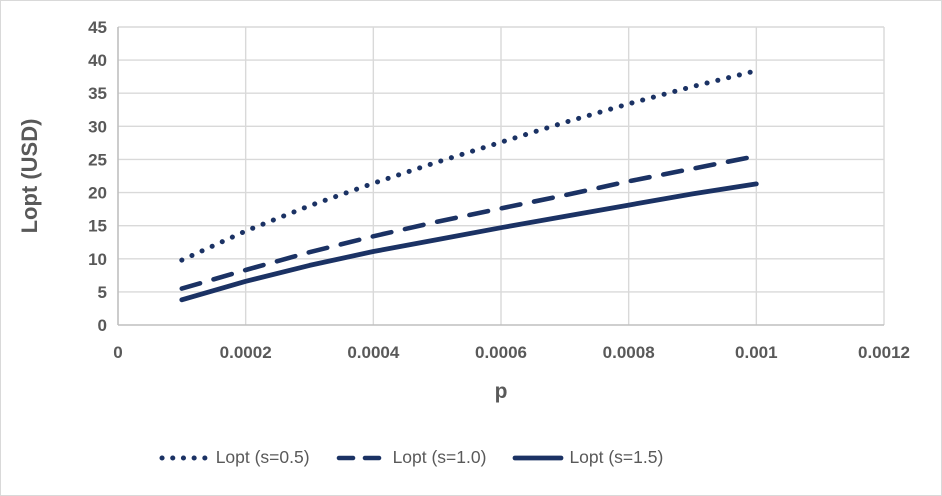  What do you see at coordinates (117, 352) in the screenshot?
I see `x-tick-label: 0` at bounding box center [117, 352].